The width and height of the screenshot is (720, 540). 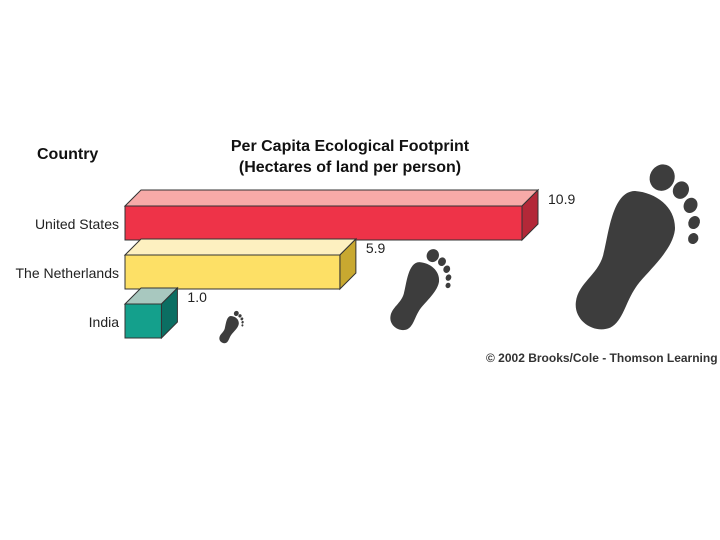 I want to click on country-column-header: Country, so click(x=68, y=154).